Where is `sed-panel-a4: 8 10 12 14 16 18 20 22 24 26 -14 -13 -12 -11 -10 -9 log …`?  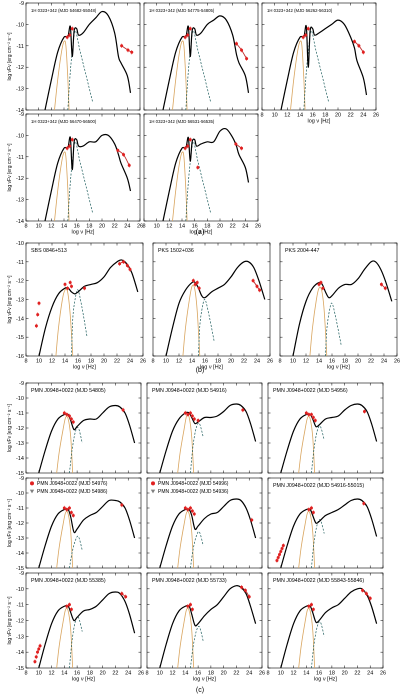
sed-panel-a4: 8 10 12 14 16 18 20 22 24 26 -14 -13 -12 -11 -10 -9 log … is located at coordinates (75, 174).